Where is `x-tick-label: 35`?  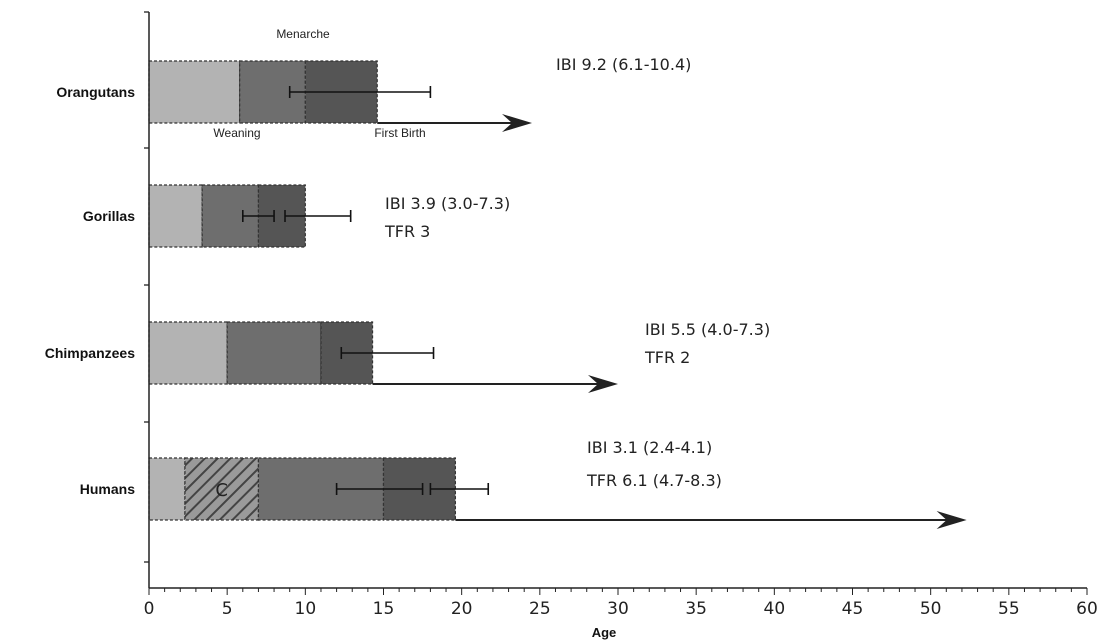
x-tick-label: 35 is located at coordinates (696, 609).